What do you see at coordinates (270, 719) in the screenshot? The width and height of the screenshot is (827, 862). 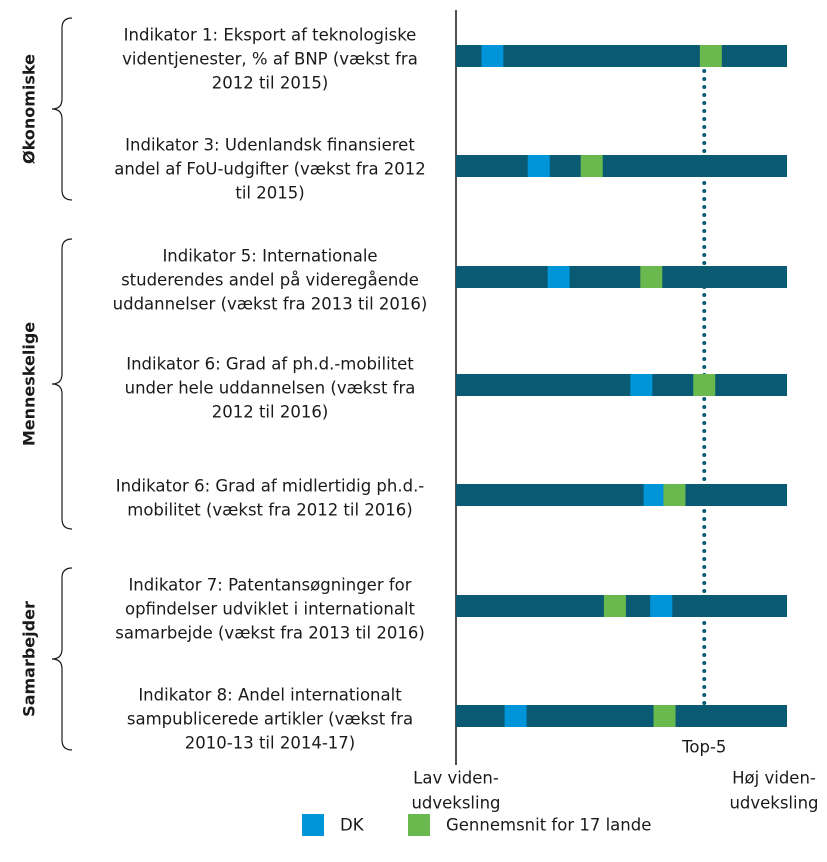 I see `indicator-label: sampublicerede artikler (vækst fra` at bounding box center [270, 719].